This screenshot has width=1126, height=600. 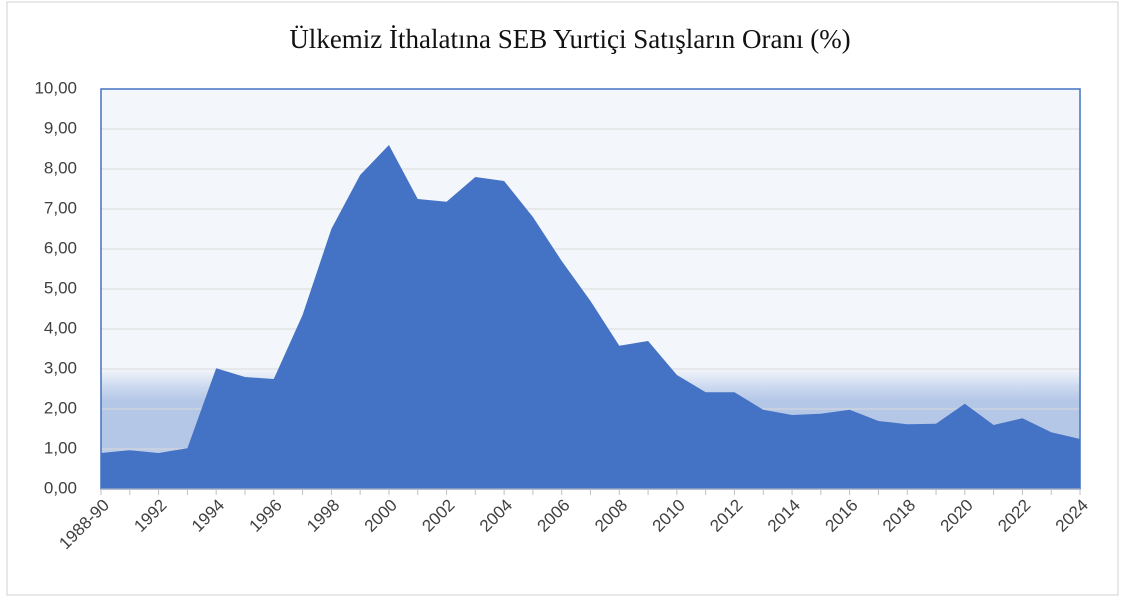 What do you see at coordinates (60, 407) in the screenshot?
I see `y-tick-label: 2,00` at bounding box center [60, 407].